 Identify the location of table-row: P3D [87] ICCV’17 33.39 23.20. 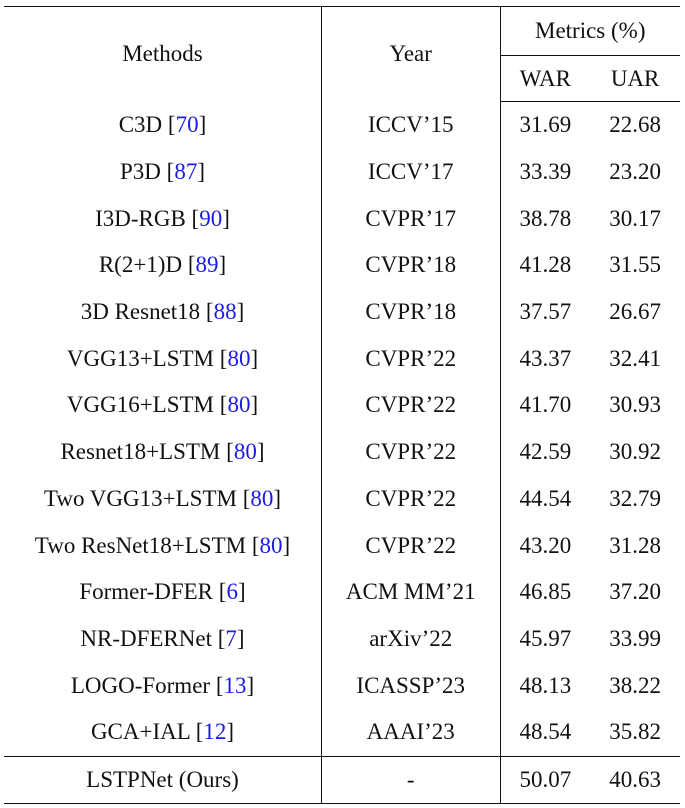
(342, 172).